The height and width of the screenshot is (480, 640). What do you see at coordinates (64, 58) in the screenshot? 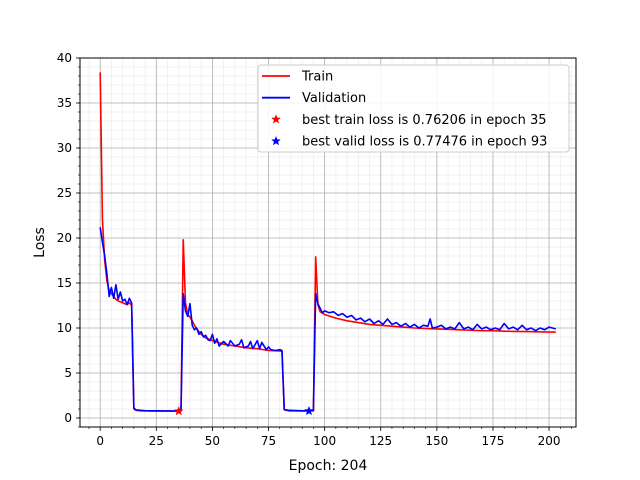
I see `y-tick-label: 40` at bounding box center [64, 58].